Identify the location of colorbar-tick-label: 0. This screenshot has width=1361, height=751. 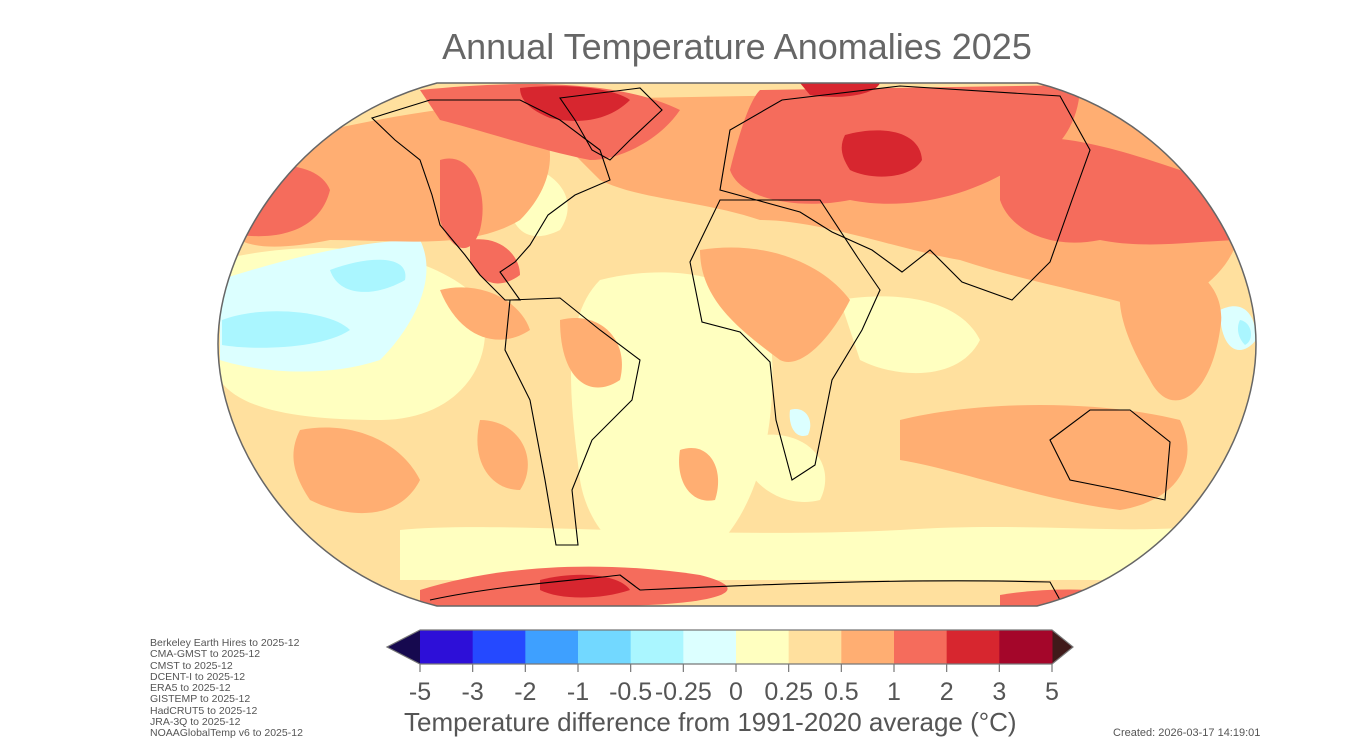
(736, 692).